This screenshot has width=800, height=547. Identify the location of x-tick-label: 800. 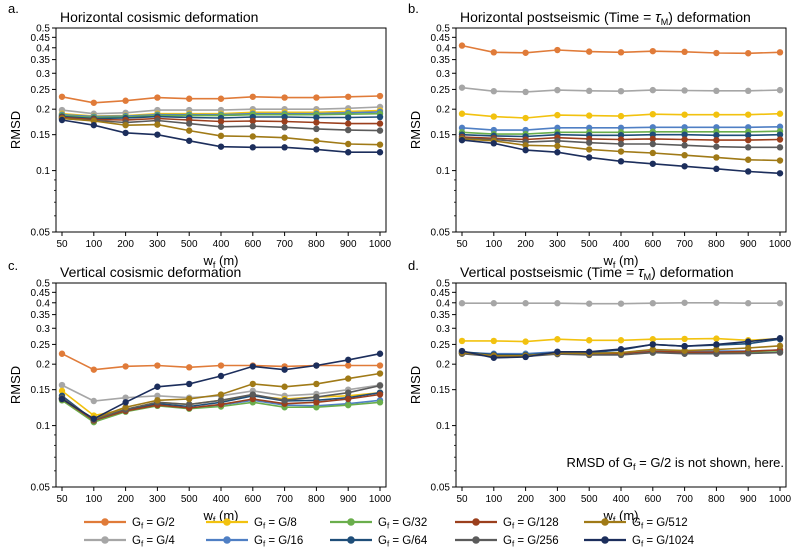
(316, 499).